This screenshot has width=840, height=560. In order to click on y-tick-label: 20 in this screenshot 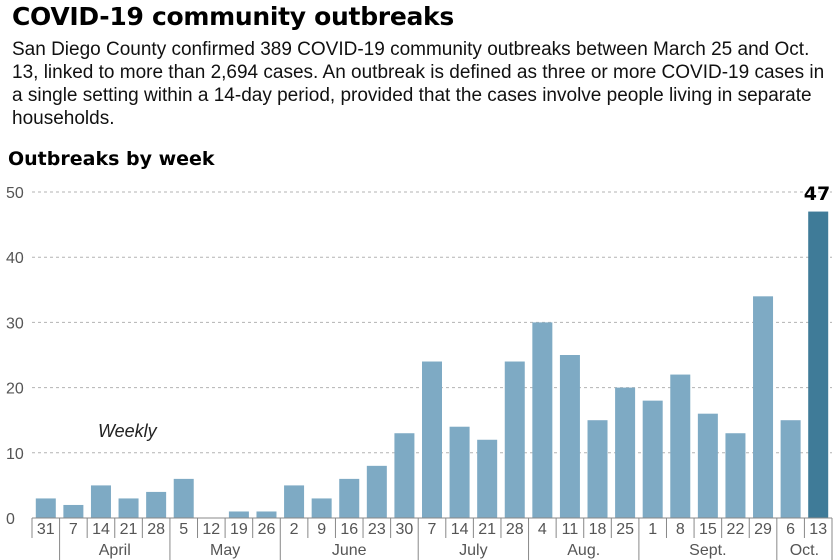, I will do `click(15, 389)`.